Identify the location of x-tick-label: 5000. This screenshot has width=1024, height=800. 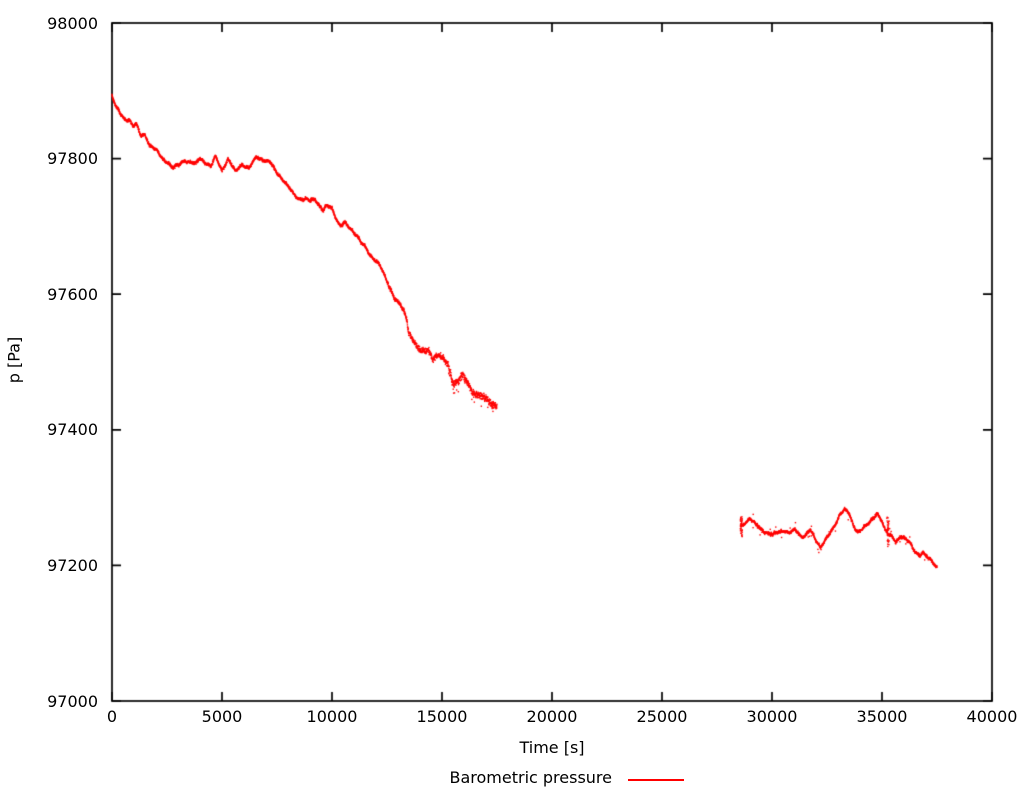
(222, 716).